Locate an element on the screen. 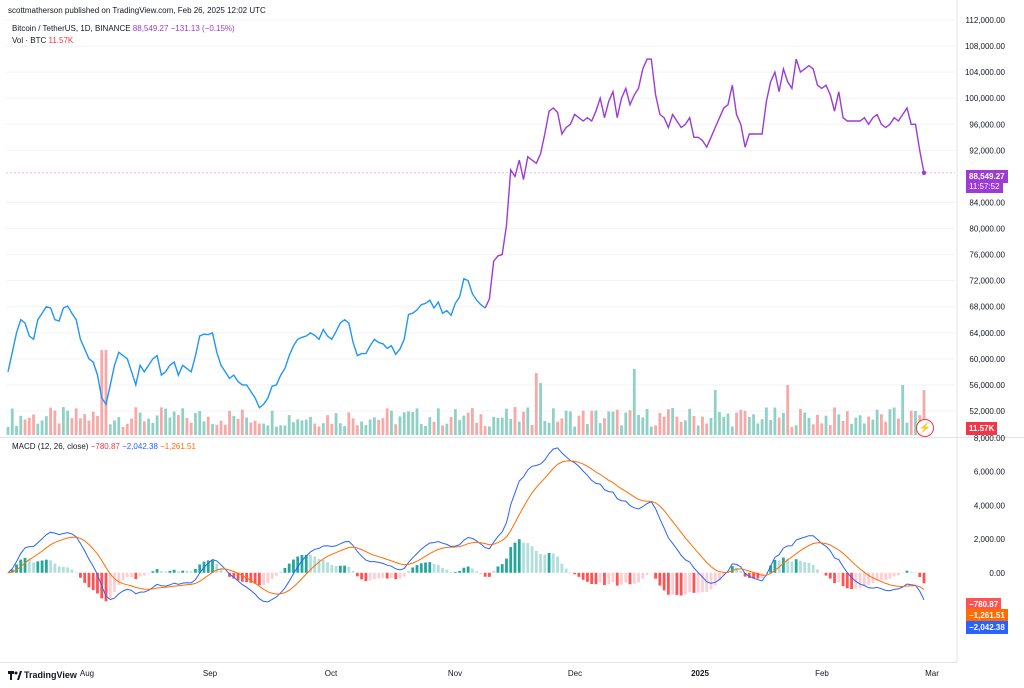  lightning-icon: ⚡ is located at coordinates (925, 428).